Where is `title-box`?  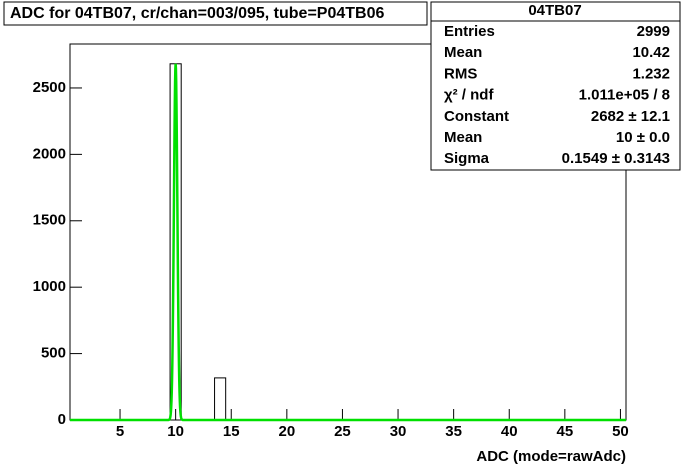
title-box is located at coordinates (215, 13).